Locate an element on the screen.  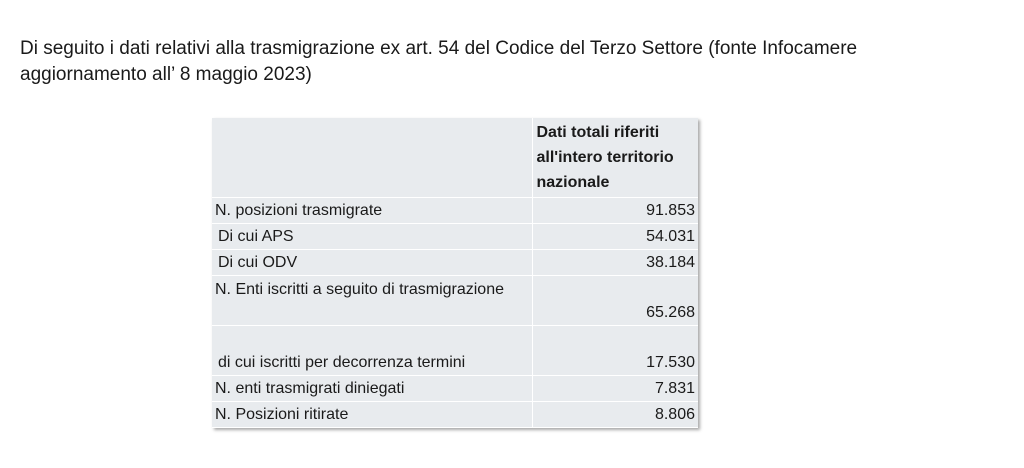
row-label: Di cui ODV is located at coordinates (372, 262).